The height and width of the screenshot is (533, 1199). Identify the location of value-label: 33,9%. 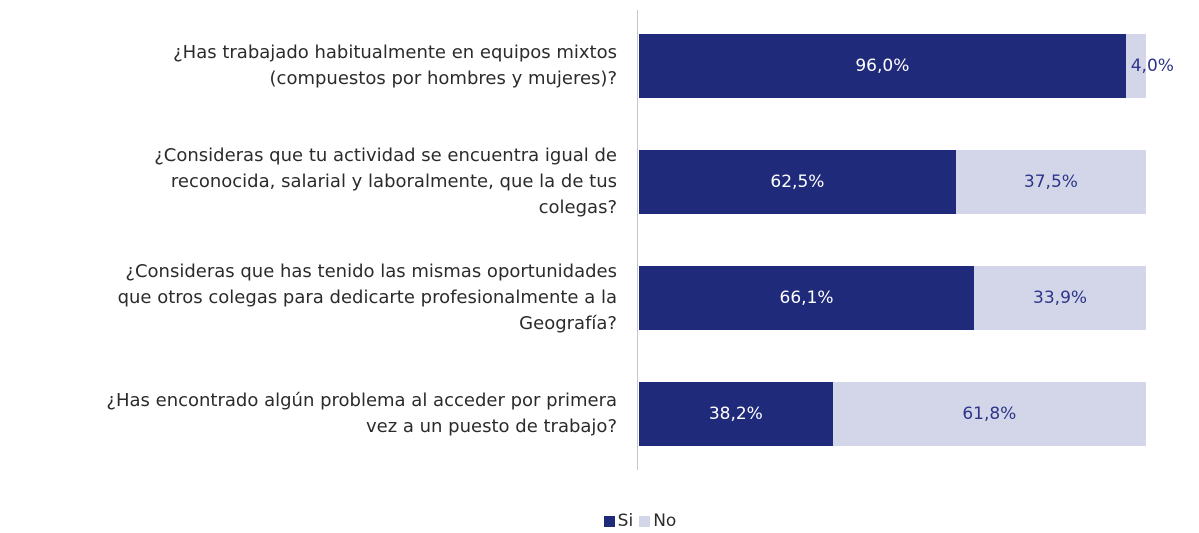
(1060, 298).